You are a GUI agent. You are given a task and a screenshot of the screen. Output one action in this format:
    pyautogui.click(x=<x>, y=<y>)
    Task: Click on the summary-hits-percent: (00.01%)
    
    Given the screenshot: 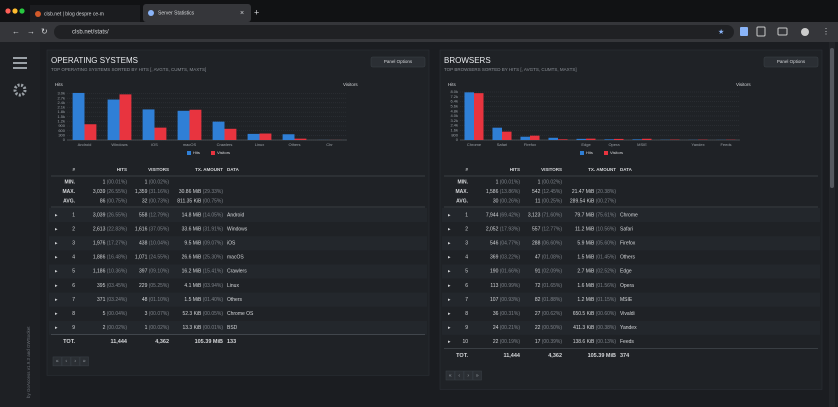 What is the action you would take?
    pyautogui.click(x=117, y=182)
    